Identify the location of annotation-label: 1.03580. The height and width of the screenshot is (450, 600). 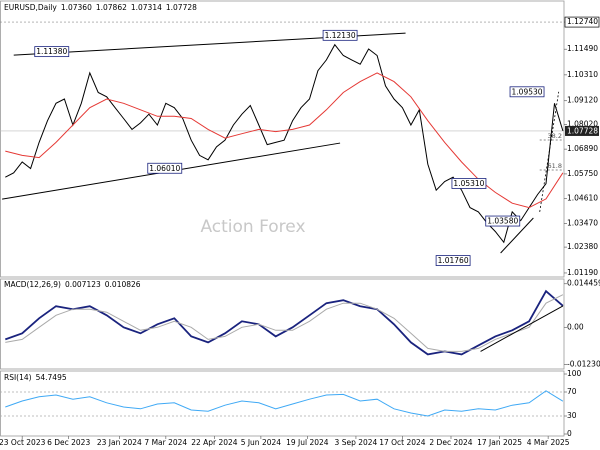
(502, 221).